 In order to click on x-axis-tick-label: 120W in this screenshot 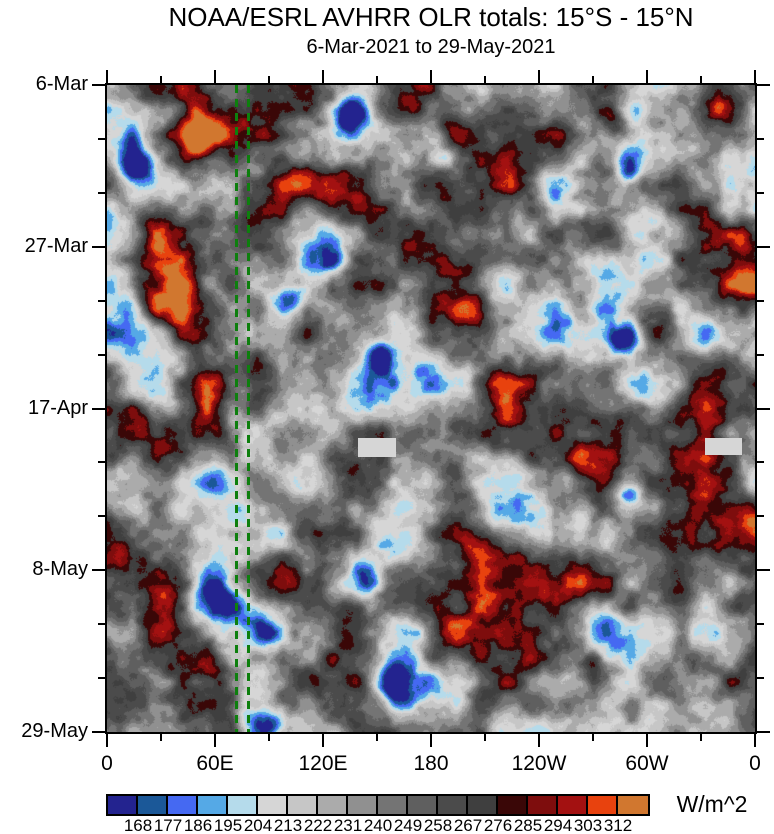, I will do `click(539, 763)`.